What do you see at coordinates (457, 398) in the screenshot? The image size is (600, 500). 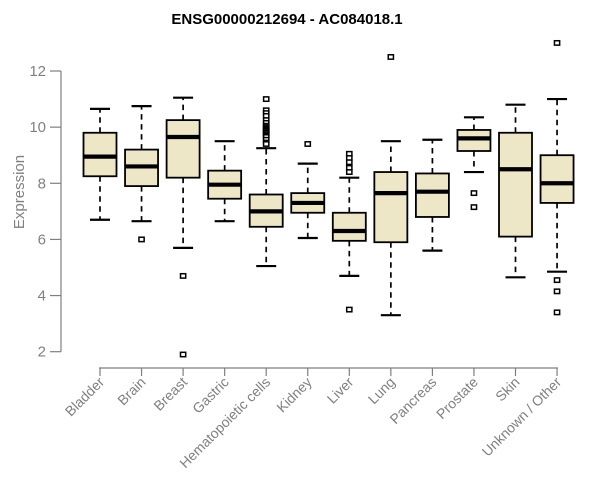 I see `x-tick-label: Prostate` at bounding box center [457, 398].